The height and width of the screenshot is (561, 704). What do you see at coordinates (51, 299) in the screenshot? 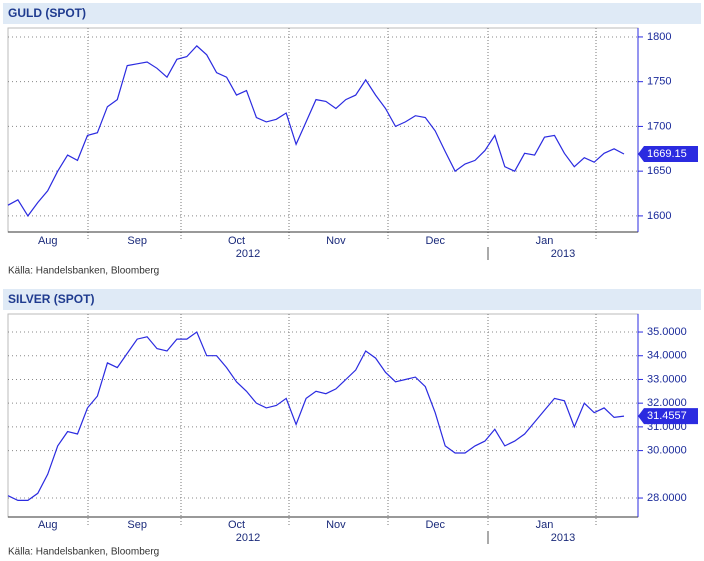
I see `chart-title: SILVER (SPOT)` at bounding box center [51, 299].